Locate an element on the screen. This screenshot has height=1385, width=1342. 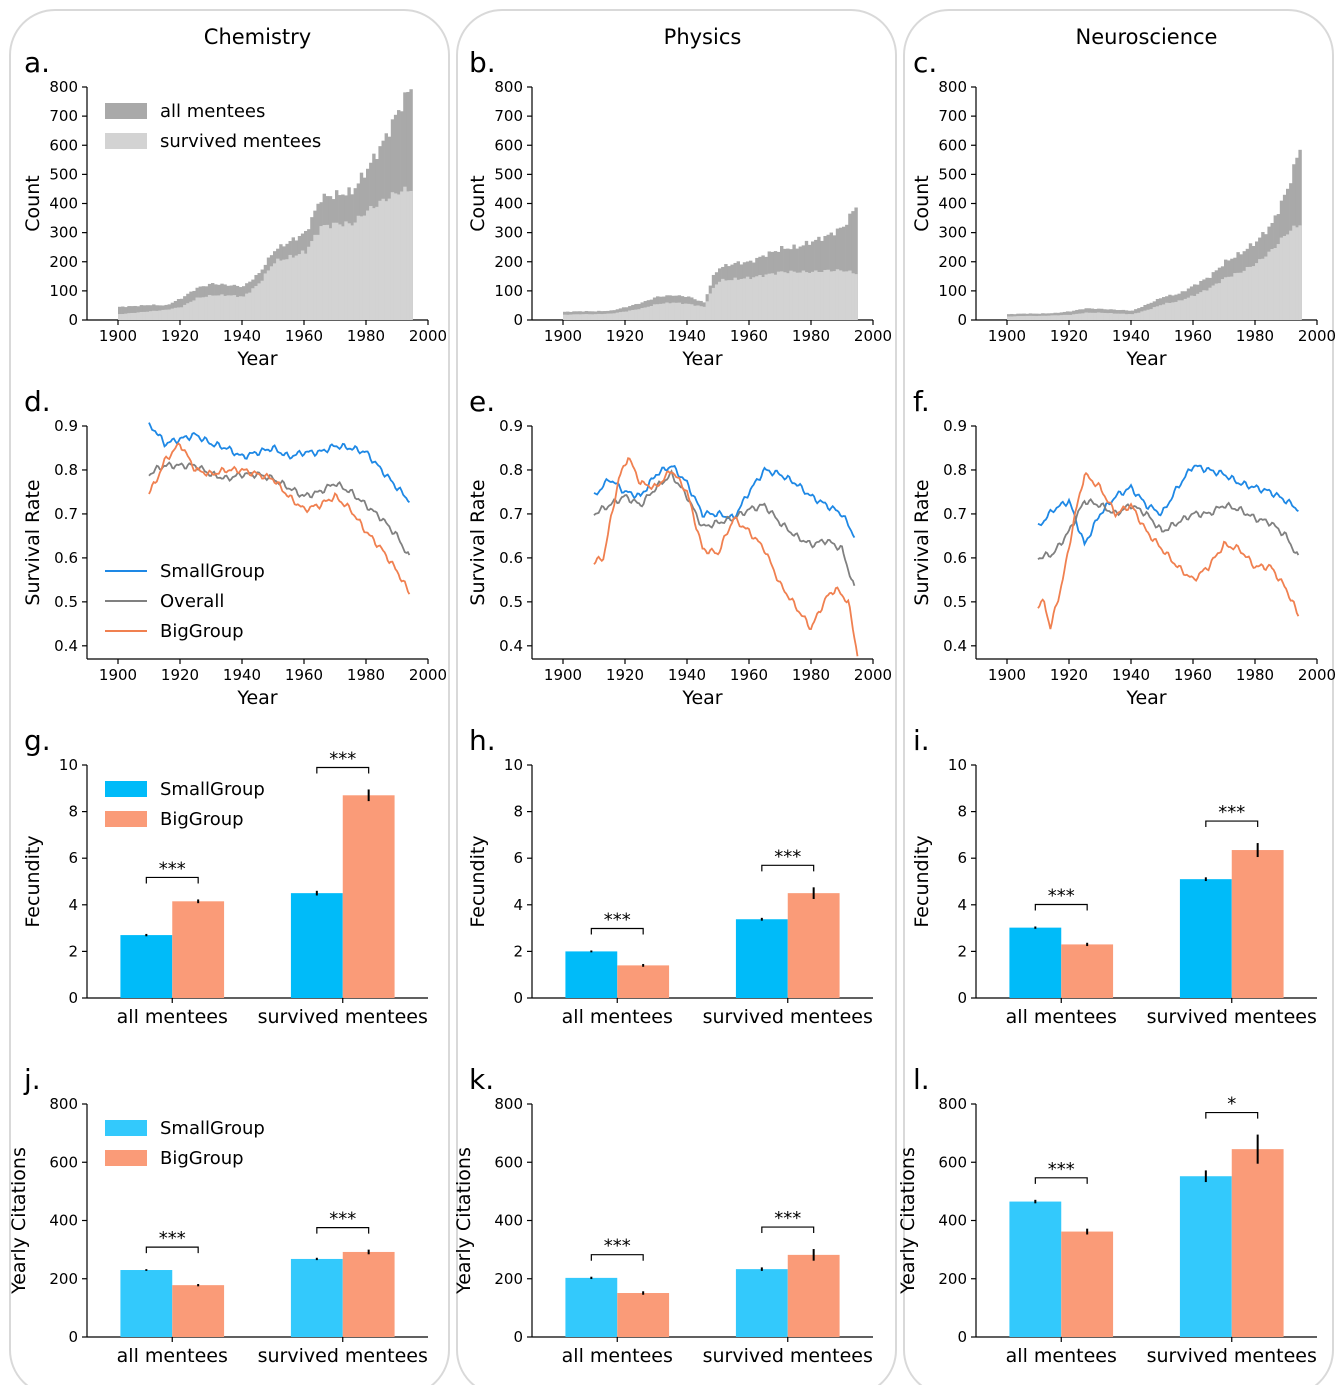
y-tick-label: 4 is located at coordinates (962, 905).